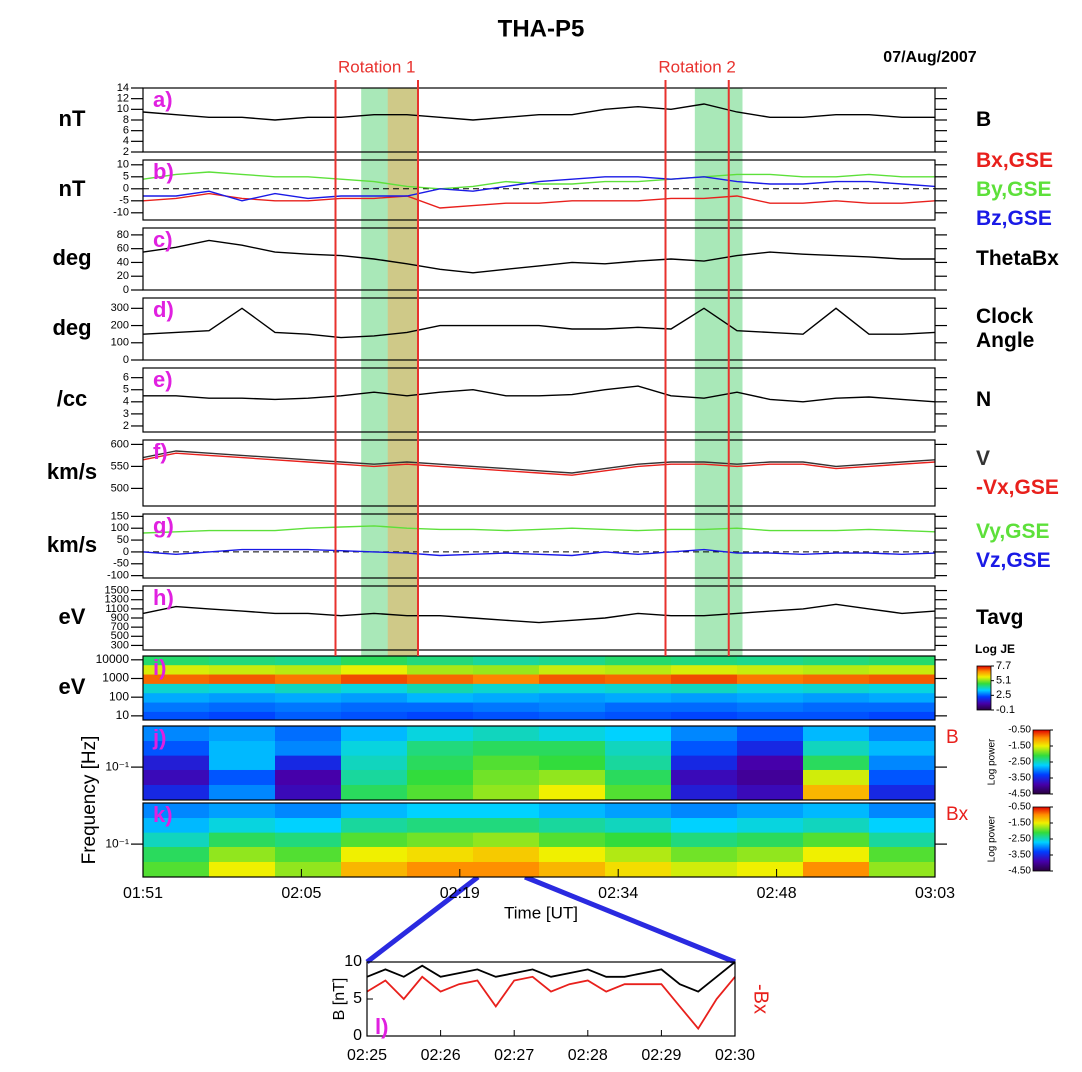 The image size is (1082, 1072). I want to click on series-label: N, so click(984, 399).